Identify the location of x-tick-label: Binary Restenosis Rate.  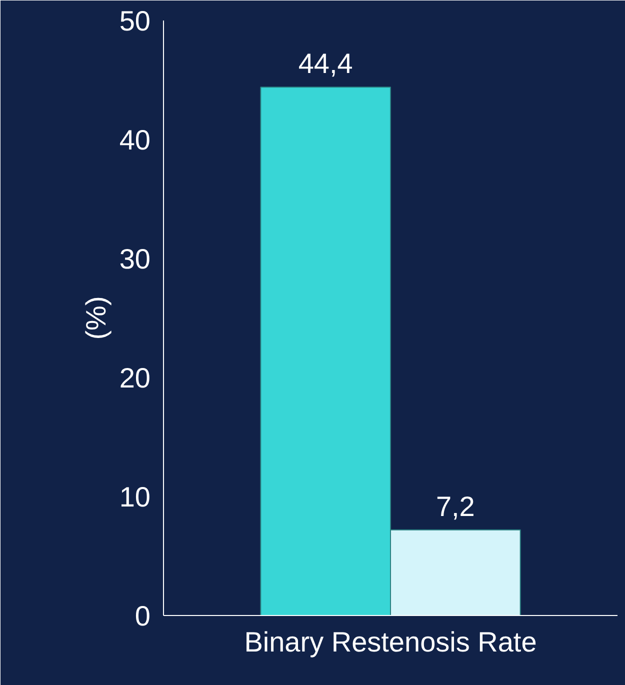
(390, 642).